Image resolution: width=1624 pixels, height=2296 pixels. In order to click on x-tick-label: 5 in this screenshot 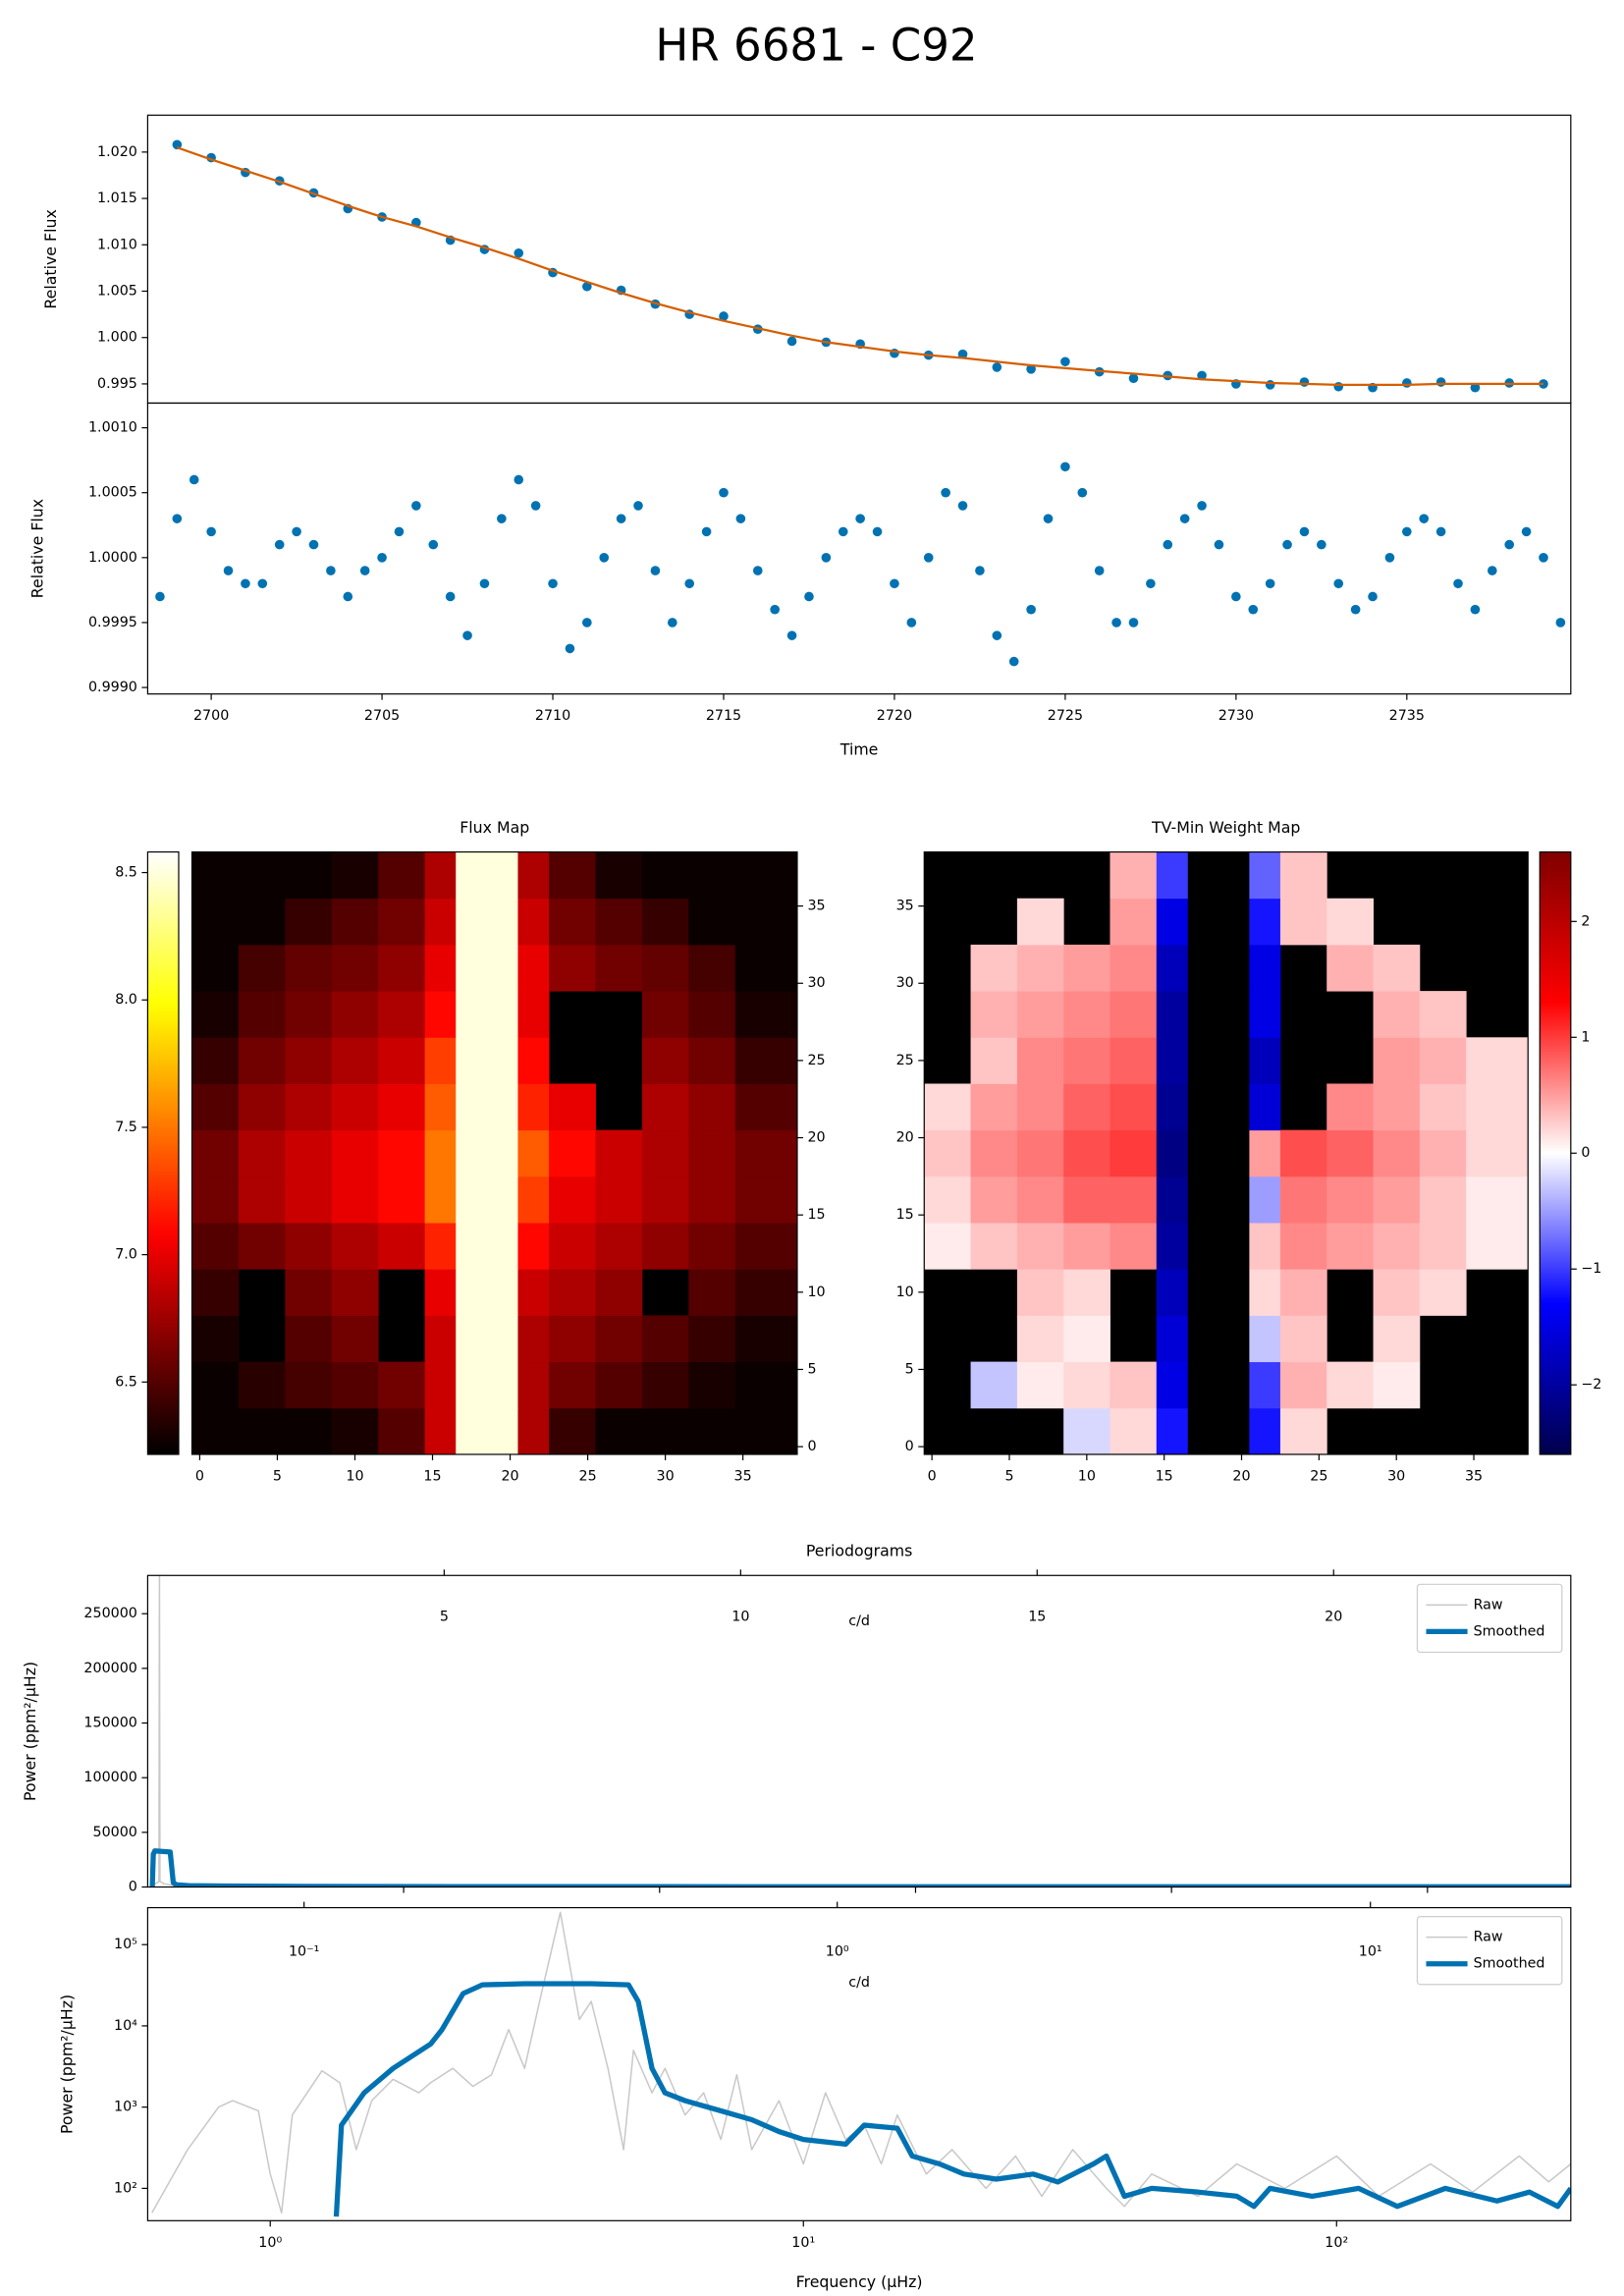, I will do `click(1008, 1477)`.